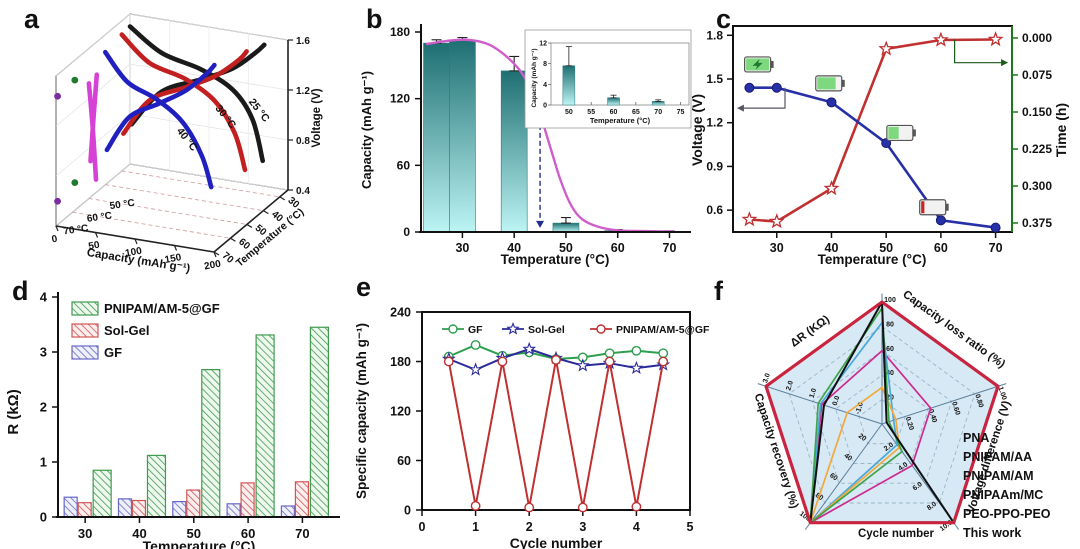  I want to click on lightning-bolt-icon, so click(757, 64).